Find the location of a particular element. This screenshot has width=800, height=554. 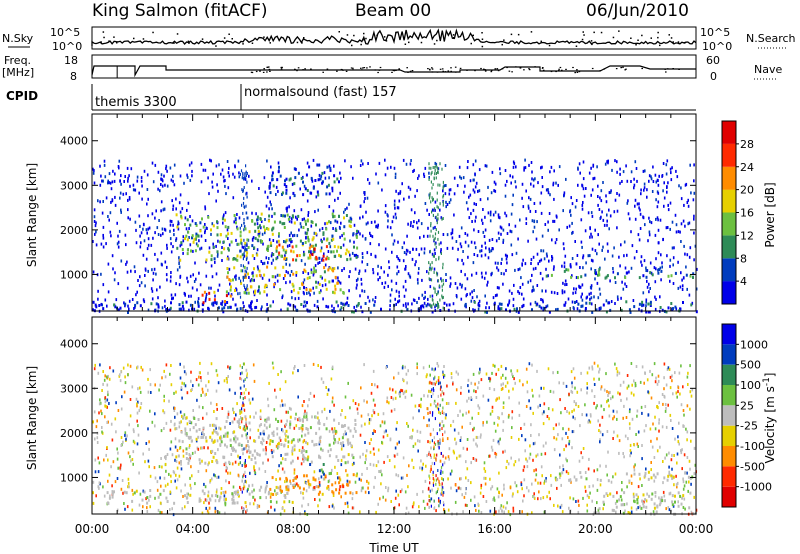

colorbar-swatch is located at coordinates (729, 224).